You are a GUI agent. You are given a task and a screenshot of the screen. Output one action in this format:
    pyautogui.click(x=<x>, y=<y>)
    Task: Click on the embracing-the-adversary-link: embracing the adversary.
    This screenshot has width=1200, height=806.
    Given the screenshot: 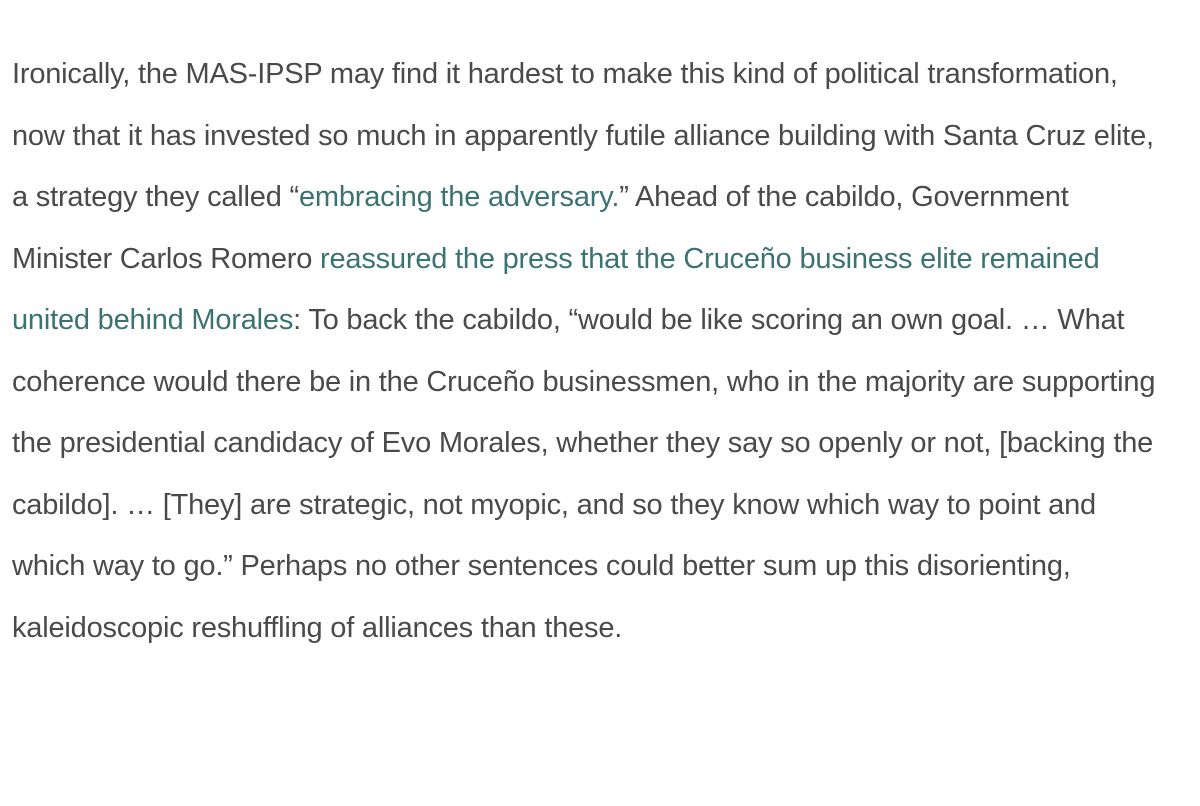 What is the action you would take?
    pyautogui.click(x=459, y=197)
    